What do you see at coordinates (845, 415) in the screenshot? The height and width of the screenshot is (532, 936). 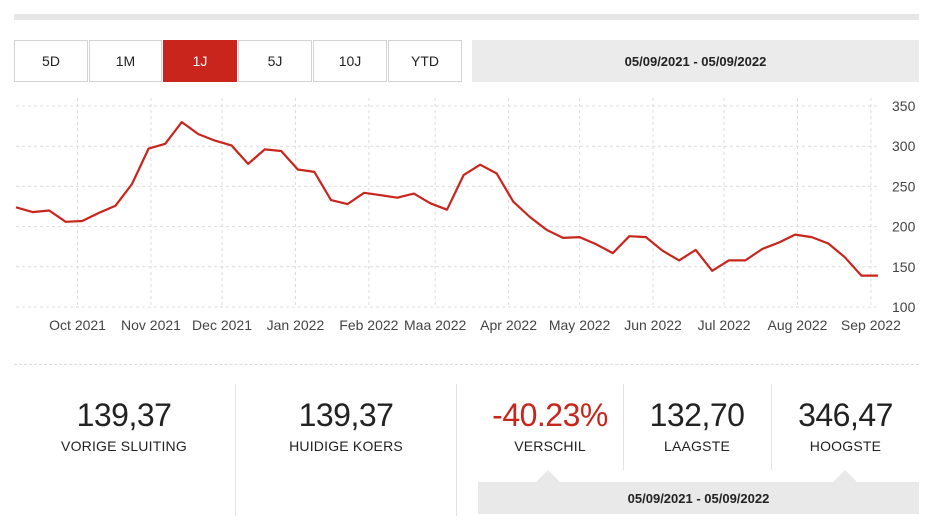 I see `stat-value: 346,47` at bounding box center [845, 415].